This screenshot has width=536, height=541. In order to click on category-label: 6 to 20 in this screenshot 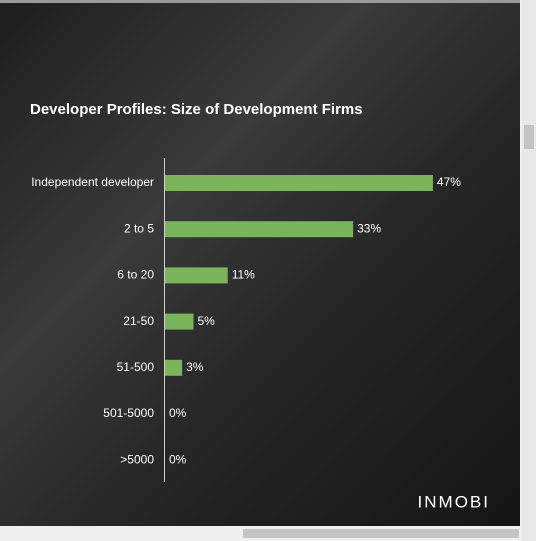, I will do `click(135, 275)`.